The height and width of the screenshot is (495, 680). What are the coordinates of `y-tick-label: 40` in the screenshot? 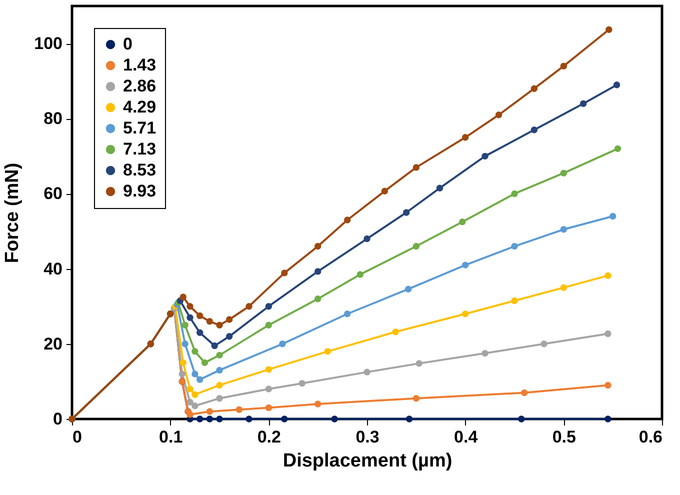 It's located at (53, 268).